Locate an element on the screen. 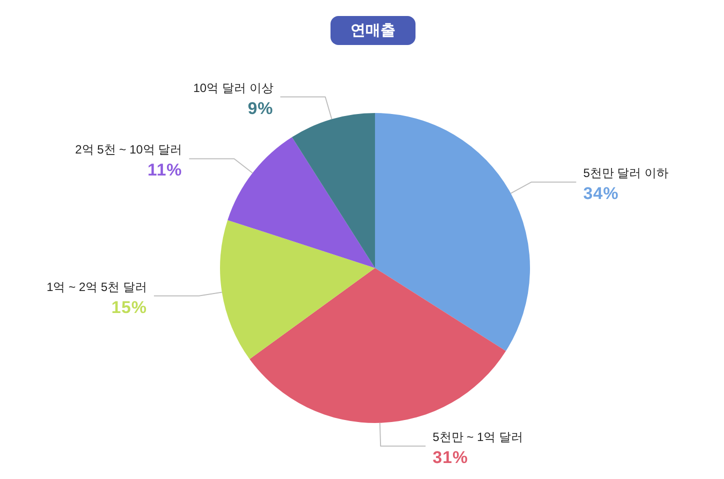 The image size is (724, 479). slice-label: 5천만 ~ 1억 달러 is located at coordinates (477, 437).